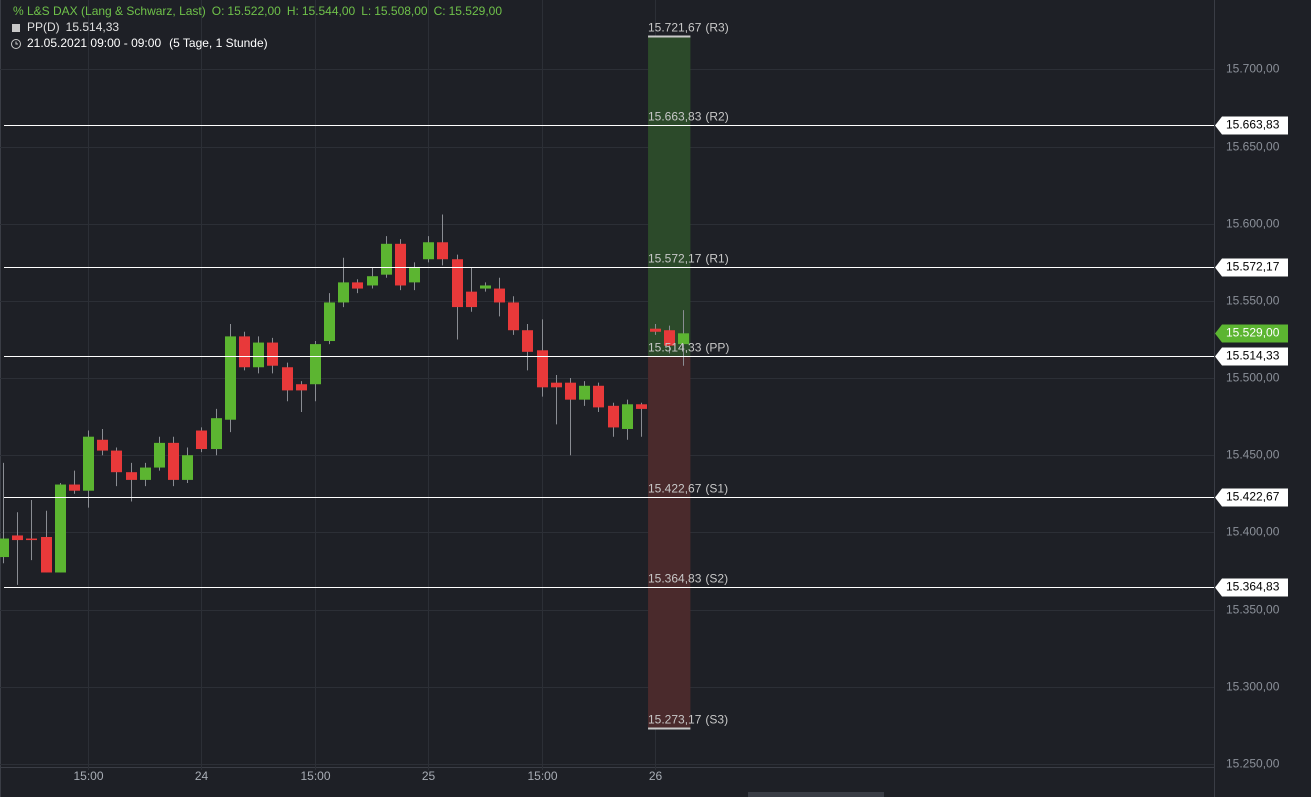 This screenshot has height=797, width=1311. I want to click on scrollbar, so click(816, 794).